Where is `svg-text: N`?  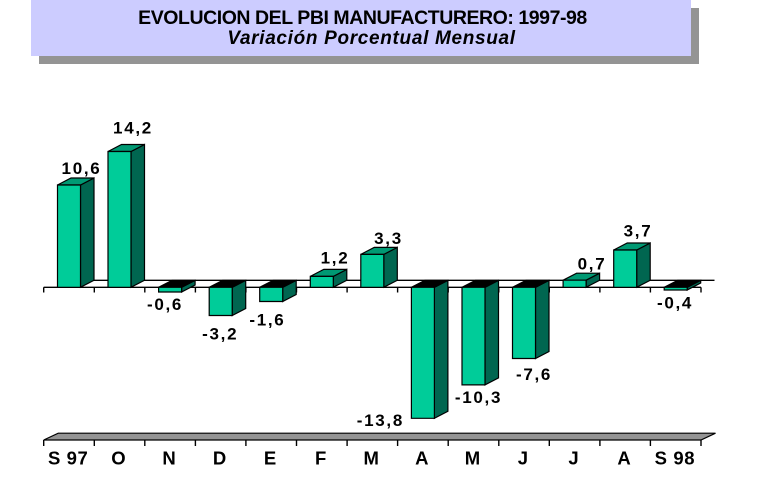
svg-text: N is located at coordinates (169, 458).